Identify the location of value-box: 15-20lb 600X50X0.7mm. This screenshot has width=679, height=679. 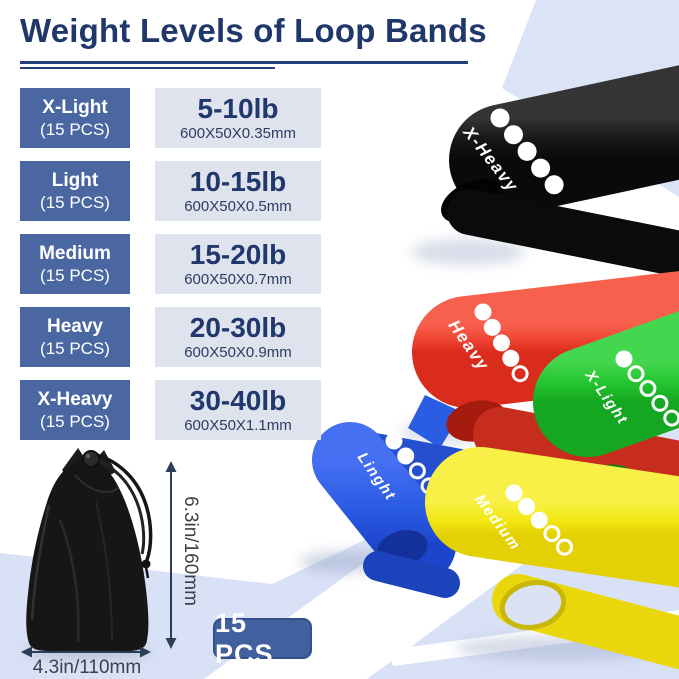
(238, 264).